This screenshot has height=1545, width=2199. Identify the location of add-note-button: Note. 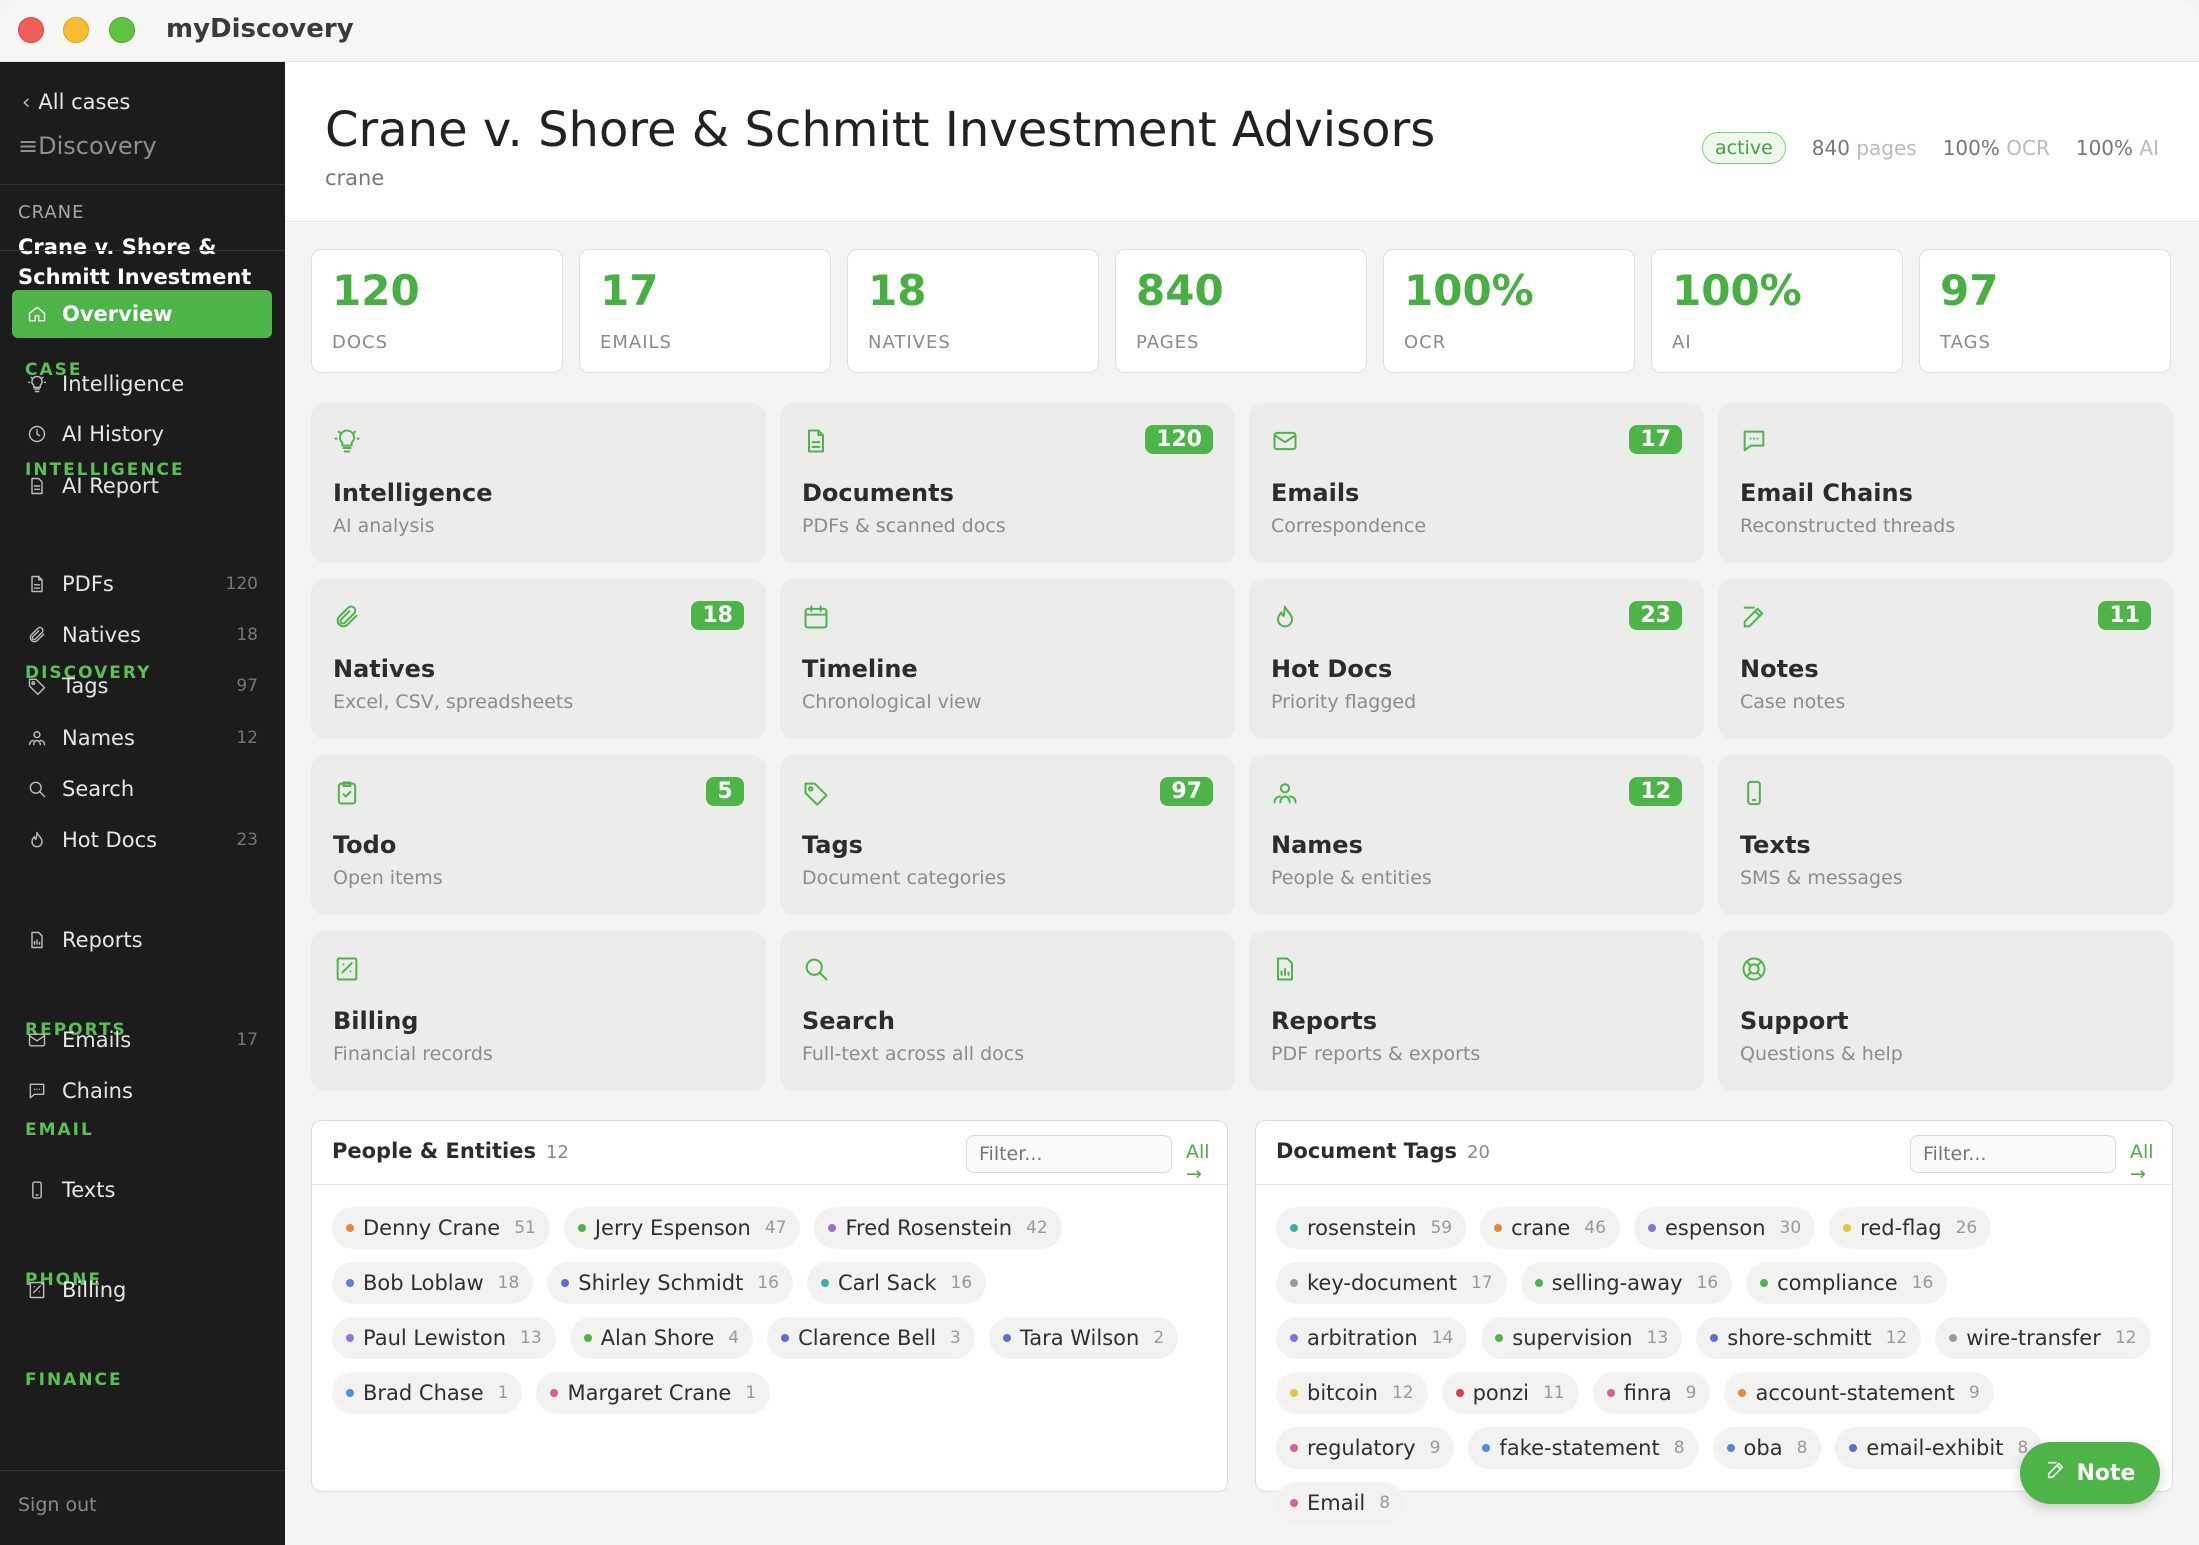
(2090, 1473).